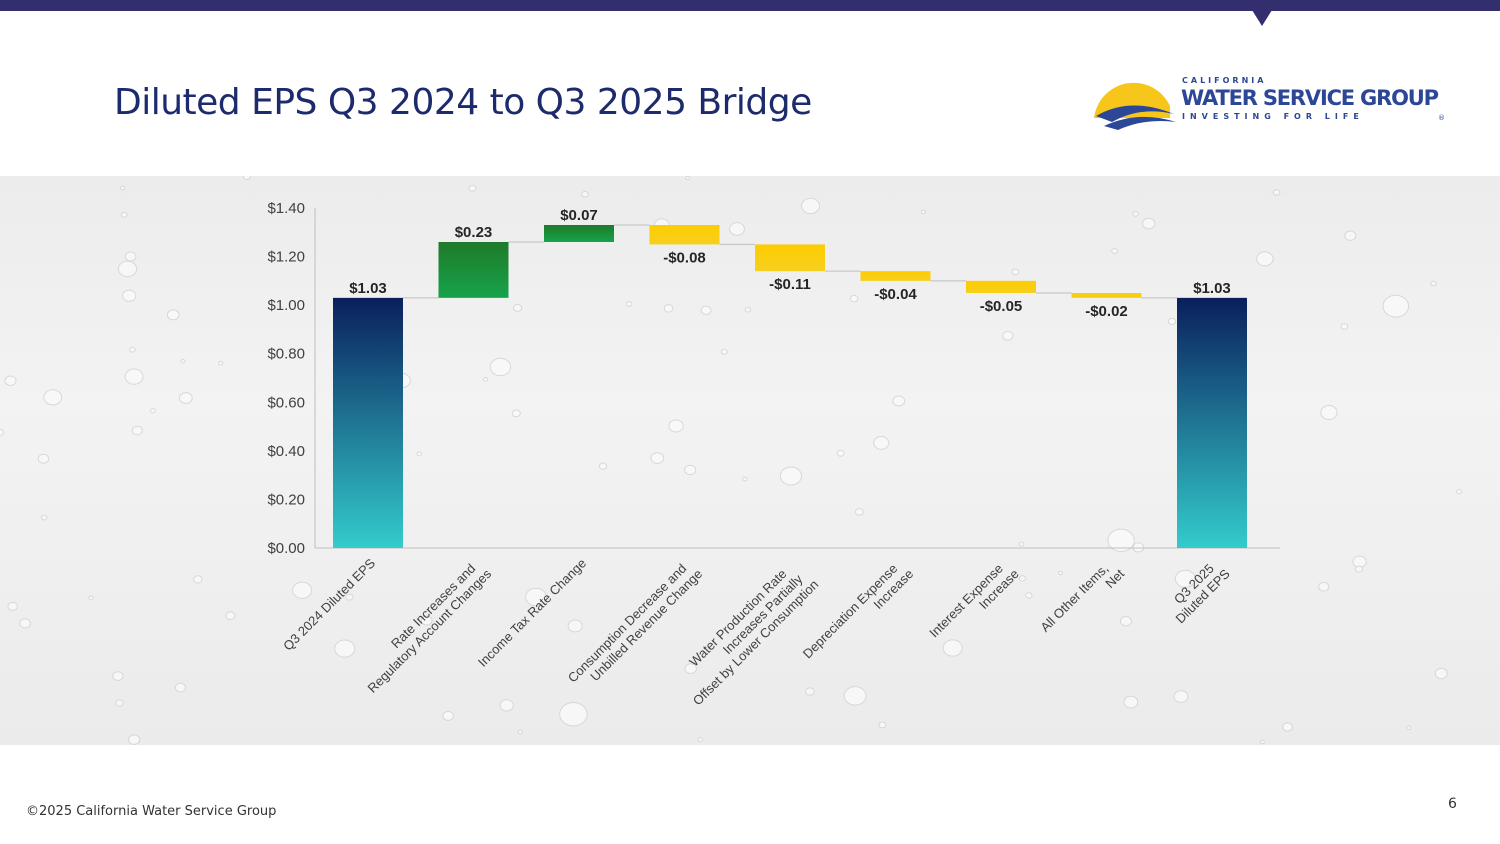  What do you see at coordinates (286, 402) in the screenshot?
I see `y-tick-label: $0.60` at bounding box center [286, 402].